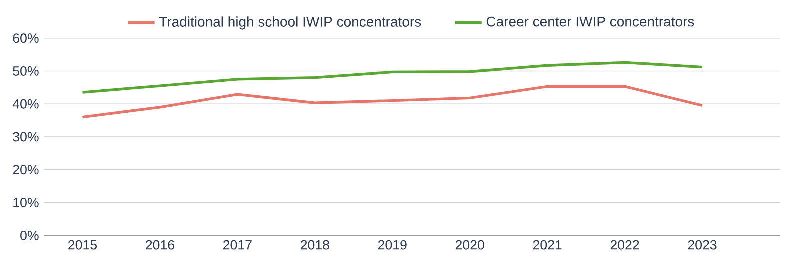  What do you see at coordinates (238, 245) in the screenshot?
I see `x-tick-label: 2017` at bounding box center [238, 245].